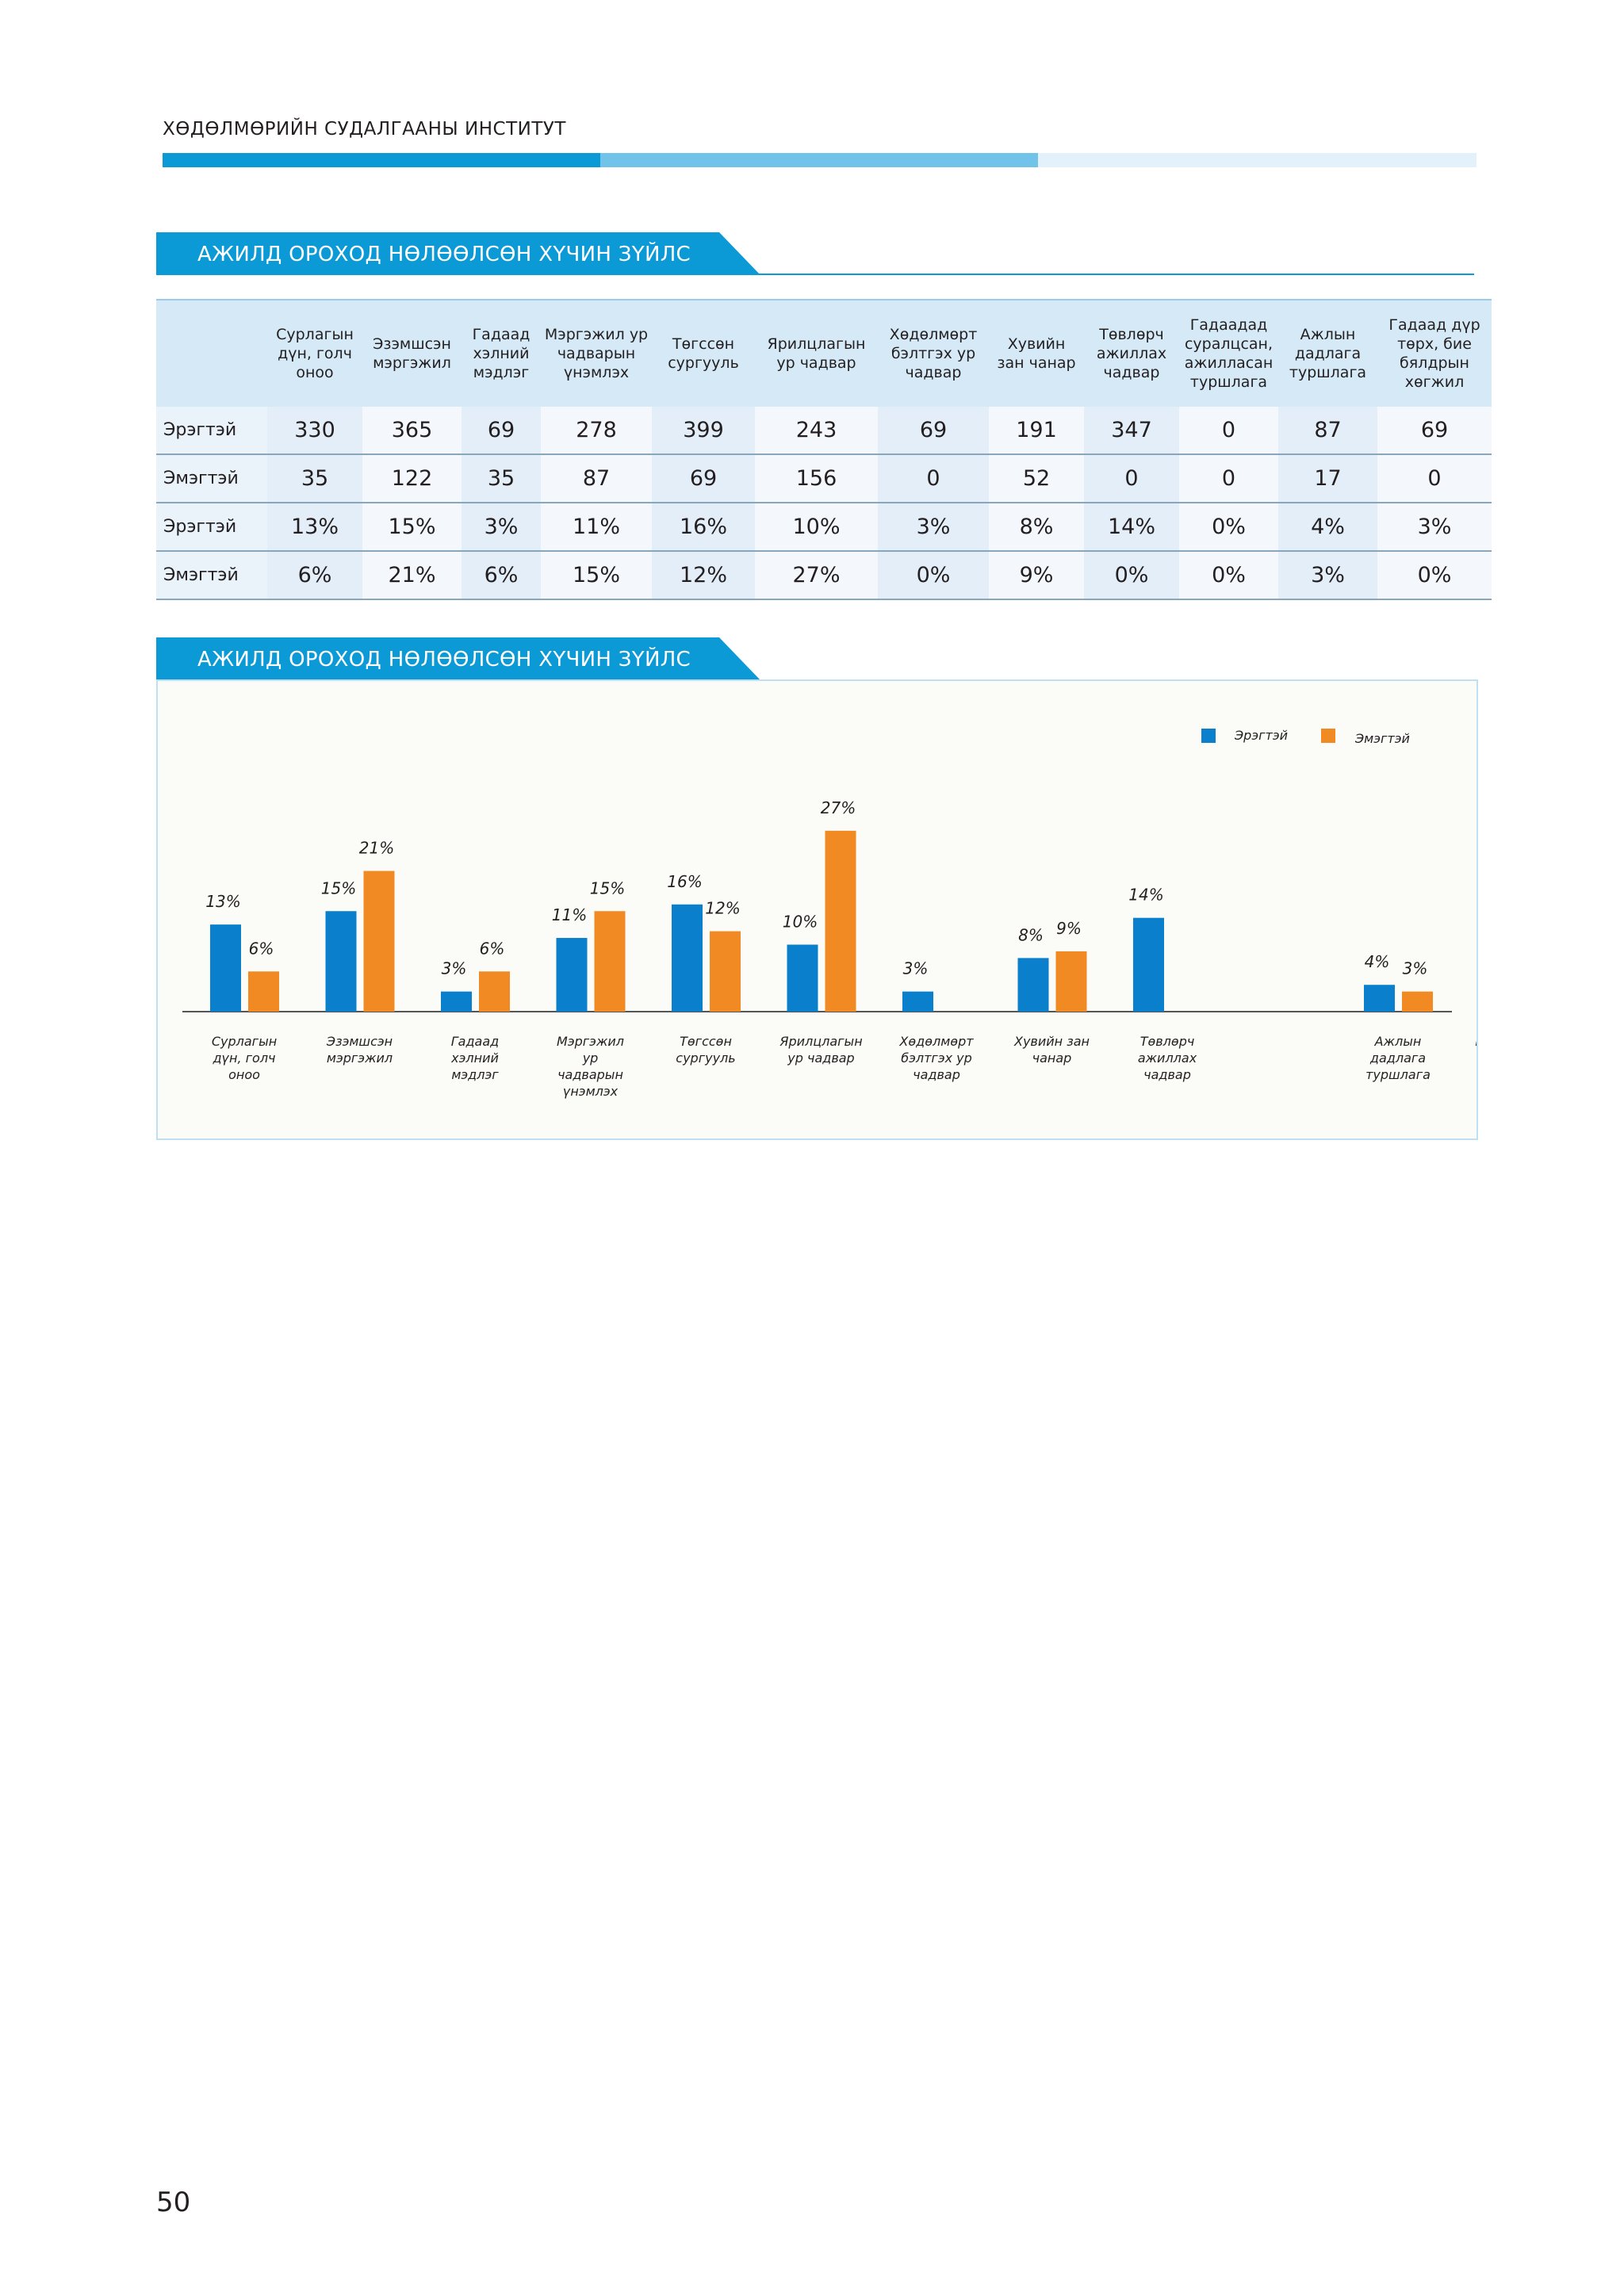 The height and width of the screenshot is (2296, 1624). I want to click on table-cell: 52, so click(1036, 478).